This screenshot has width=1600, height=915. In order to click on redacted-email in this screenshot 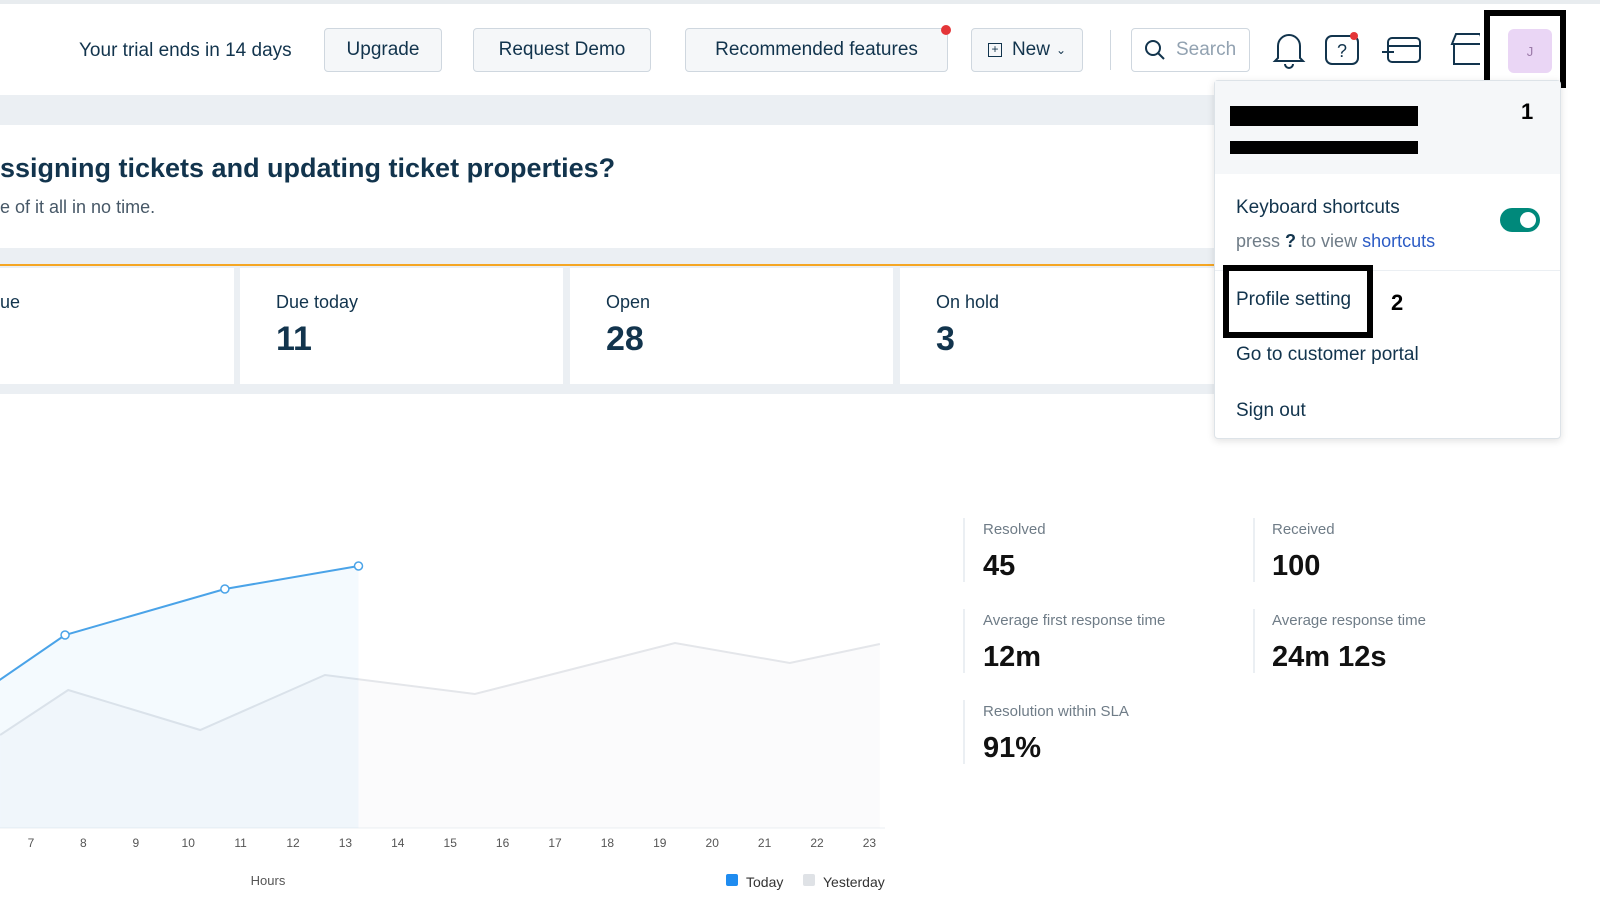, I will do `click(1324, 147)`.